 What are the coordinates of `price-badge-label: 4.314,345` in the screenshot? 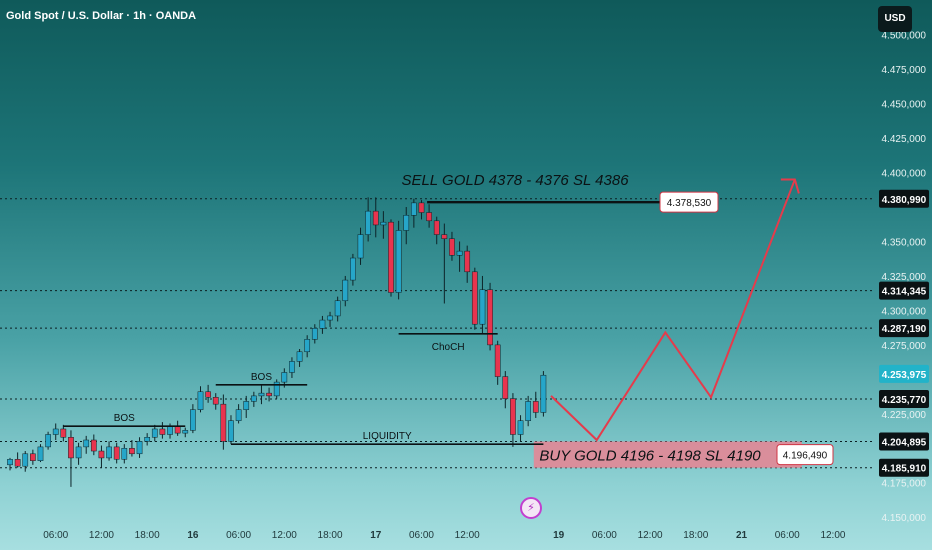 It's located at (904, 292).